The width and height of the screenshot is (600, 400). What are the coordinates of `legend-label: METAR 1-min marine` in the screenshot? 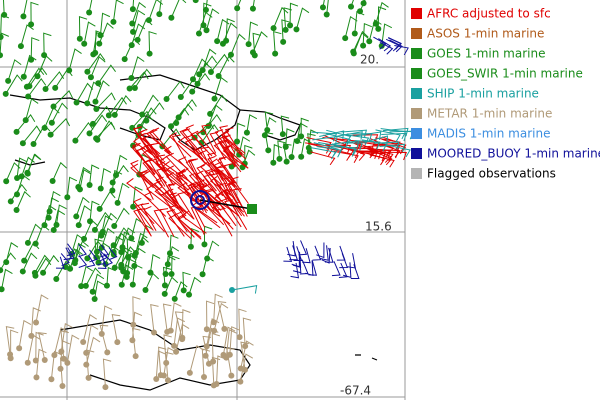 It's located at (489, 114).